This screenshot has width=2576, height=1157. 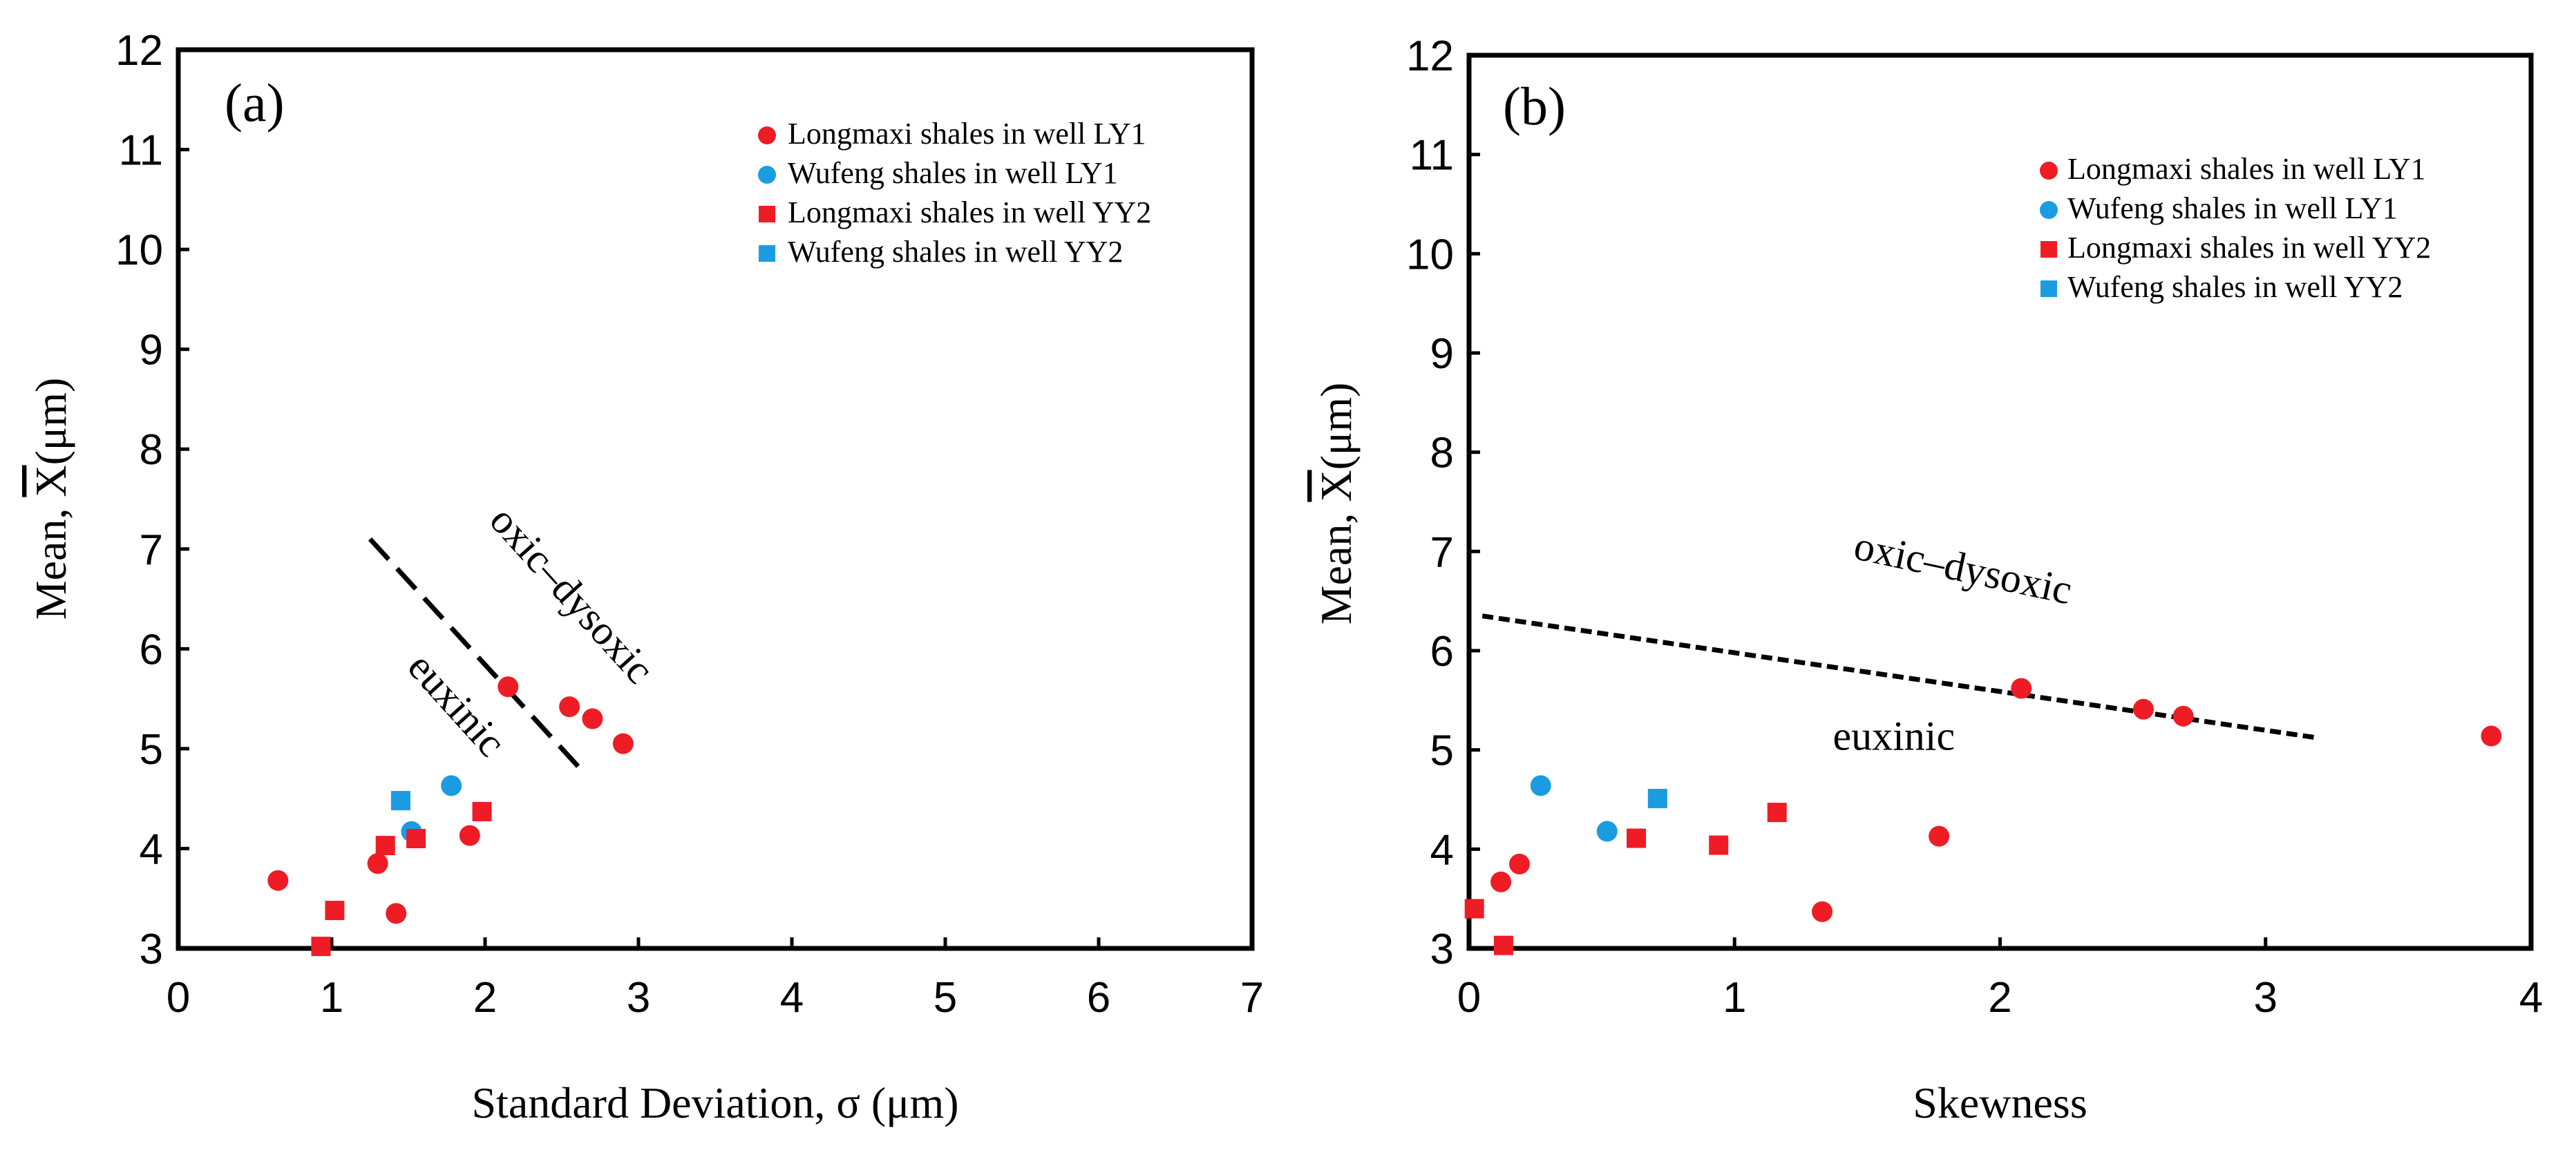 I want to click on x-axis-title: Skewness, so click(x=2000, y=1102).